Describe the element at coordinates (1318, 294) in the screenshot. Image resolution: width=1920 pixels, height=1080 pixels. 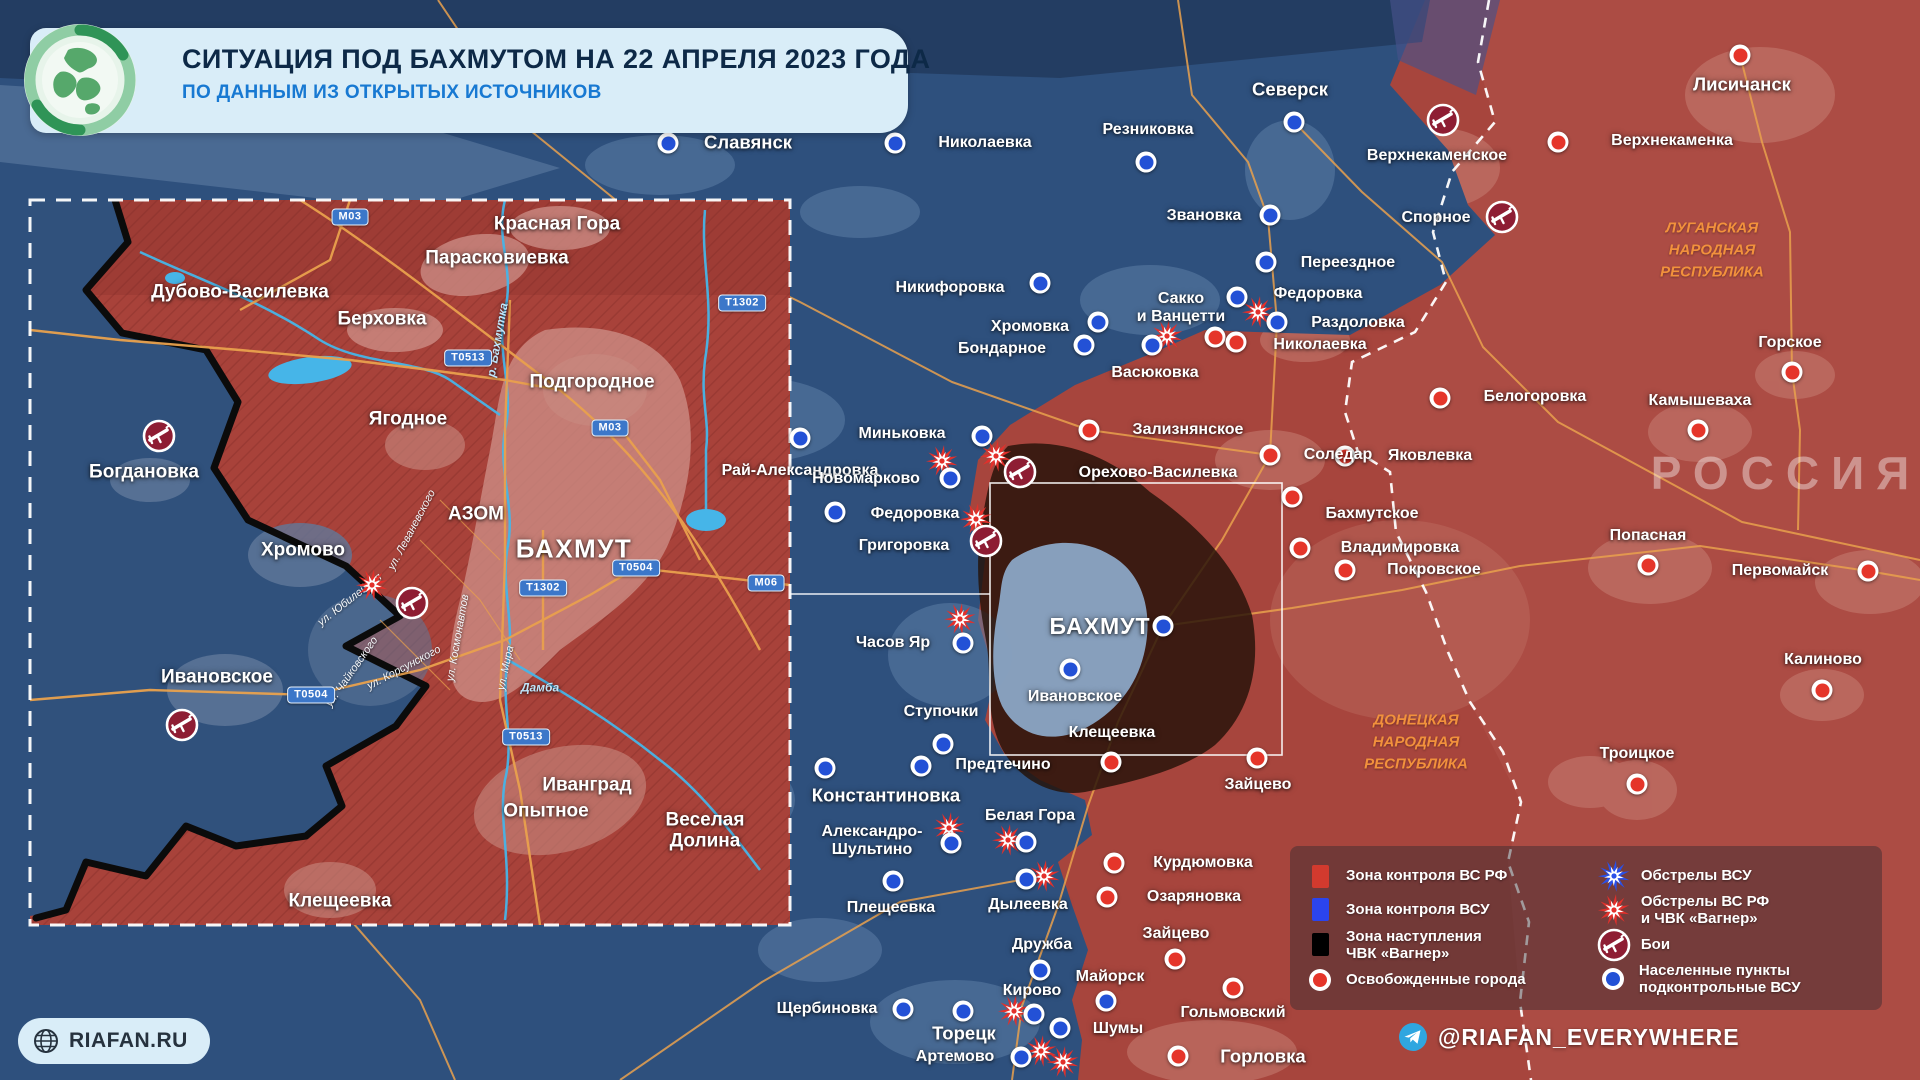
I see `settlement-label: Федоровка` at that location.